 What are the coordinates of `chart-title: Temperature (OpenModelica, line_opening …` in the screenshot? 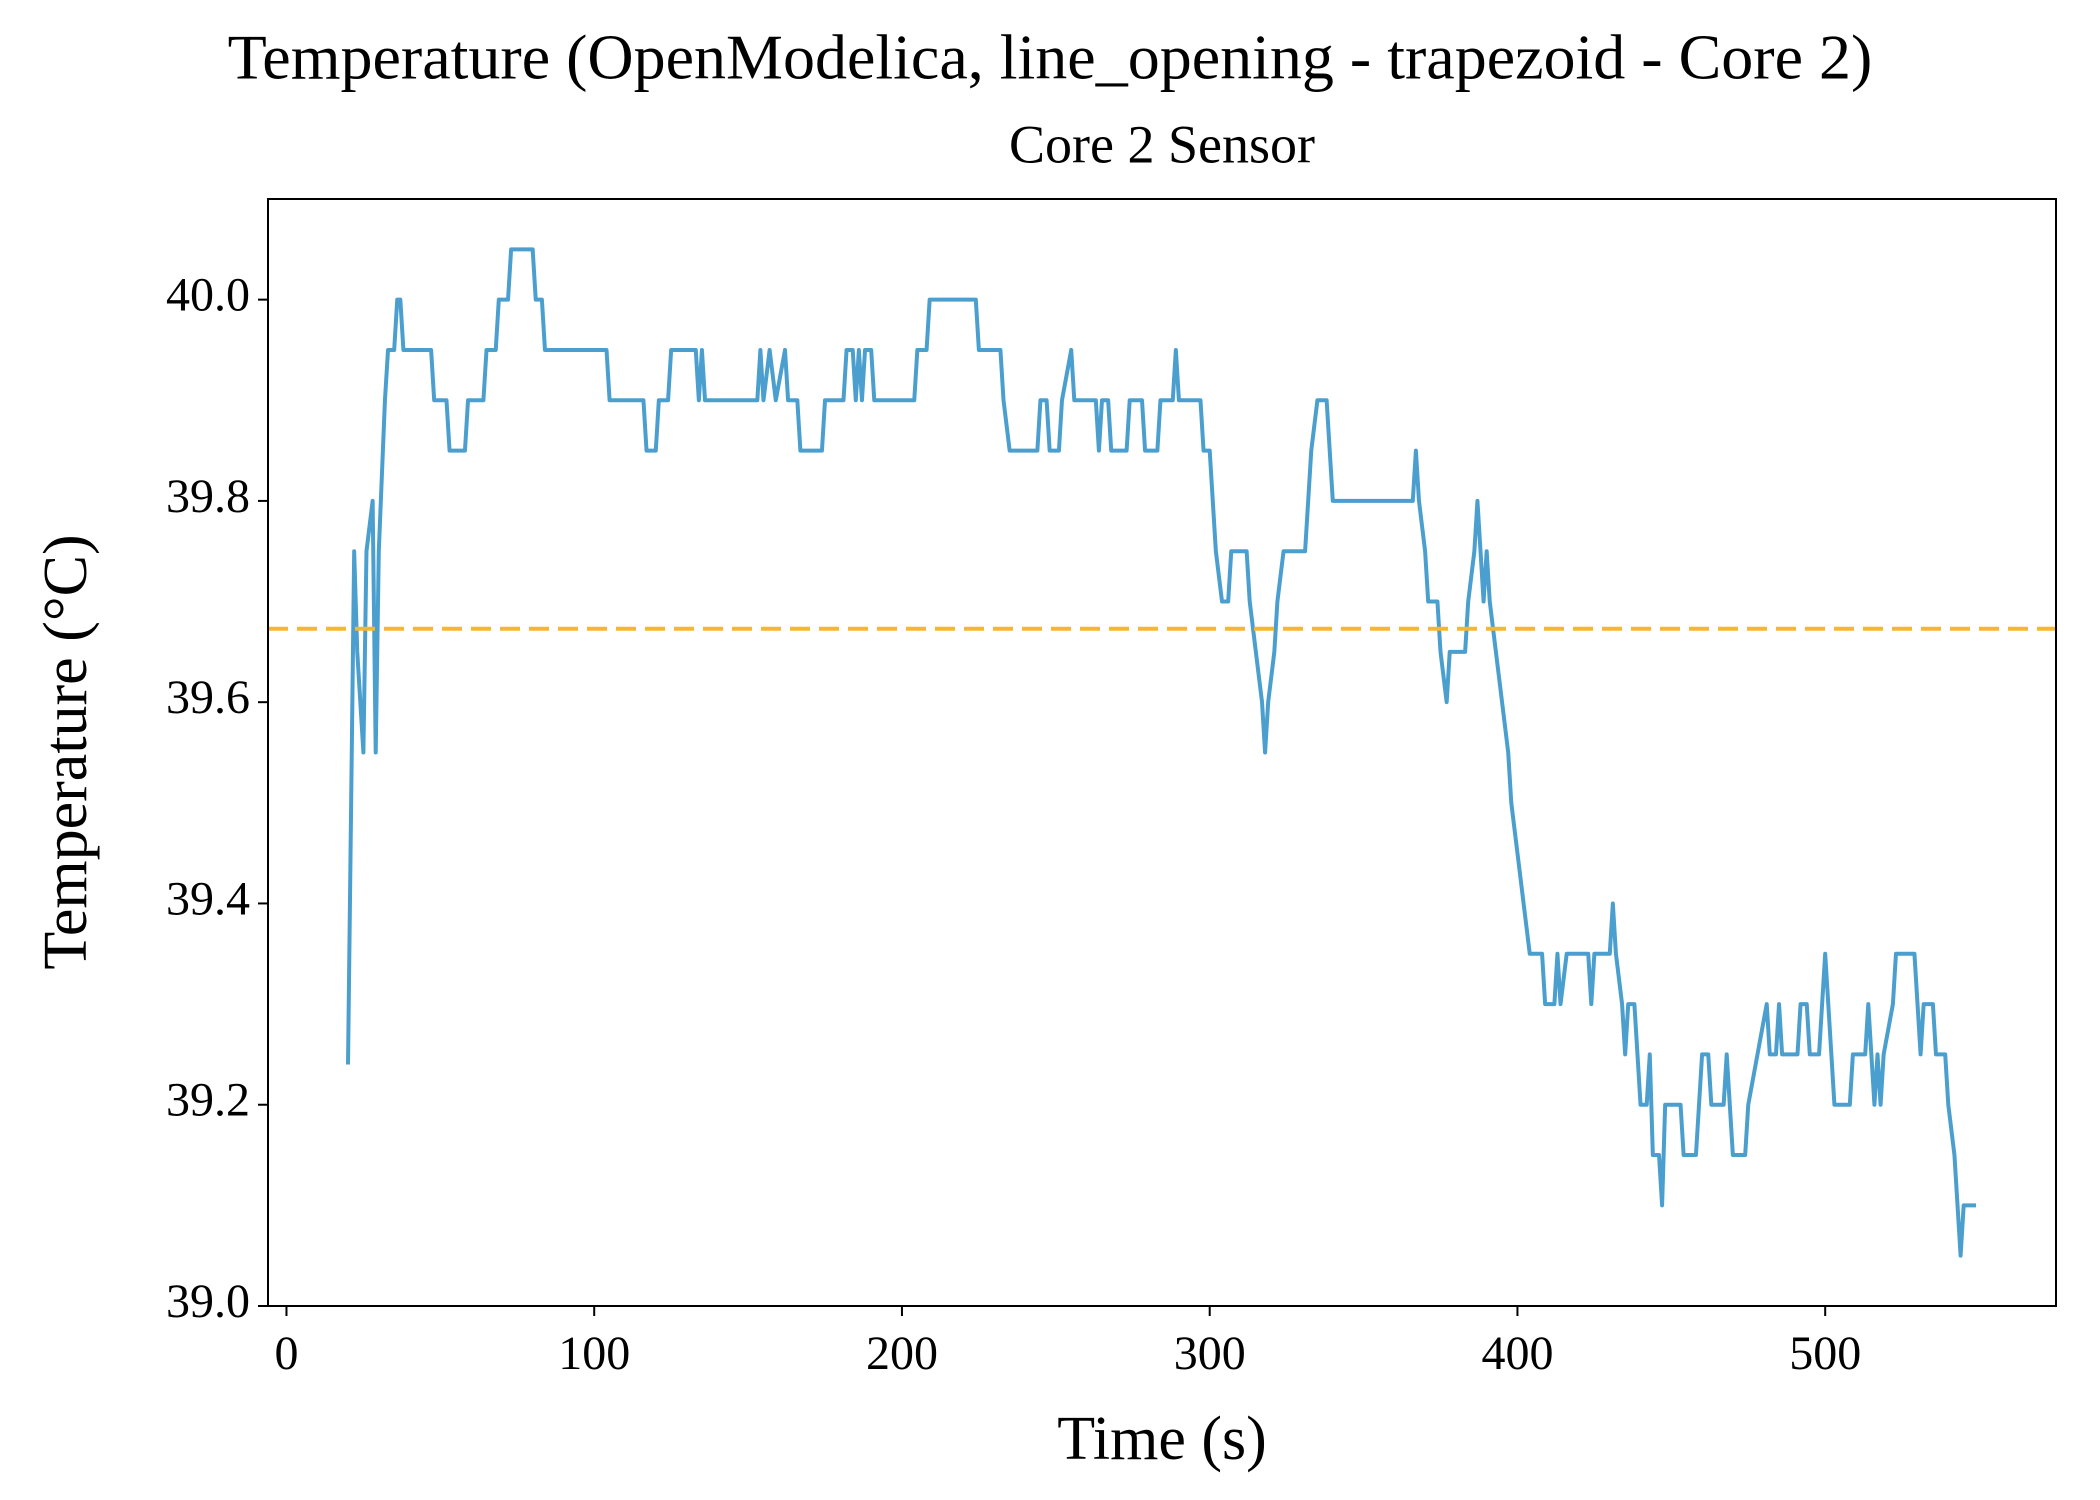 It's located at (1050, 57).